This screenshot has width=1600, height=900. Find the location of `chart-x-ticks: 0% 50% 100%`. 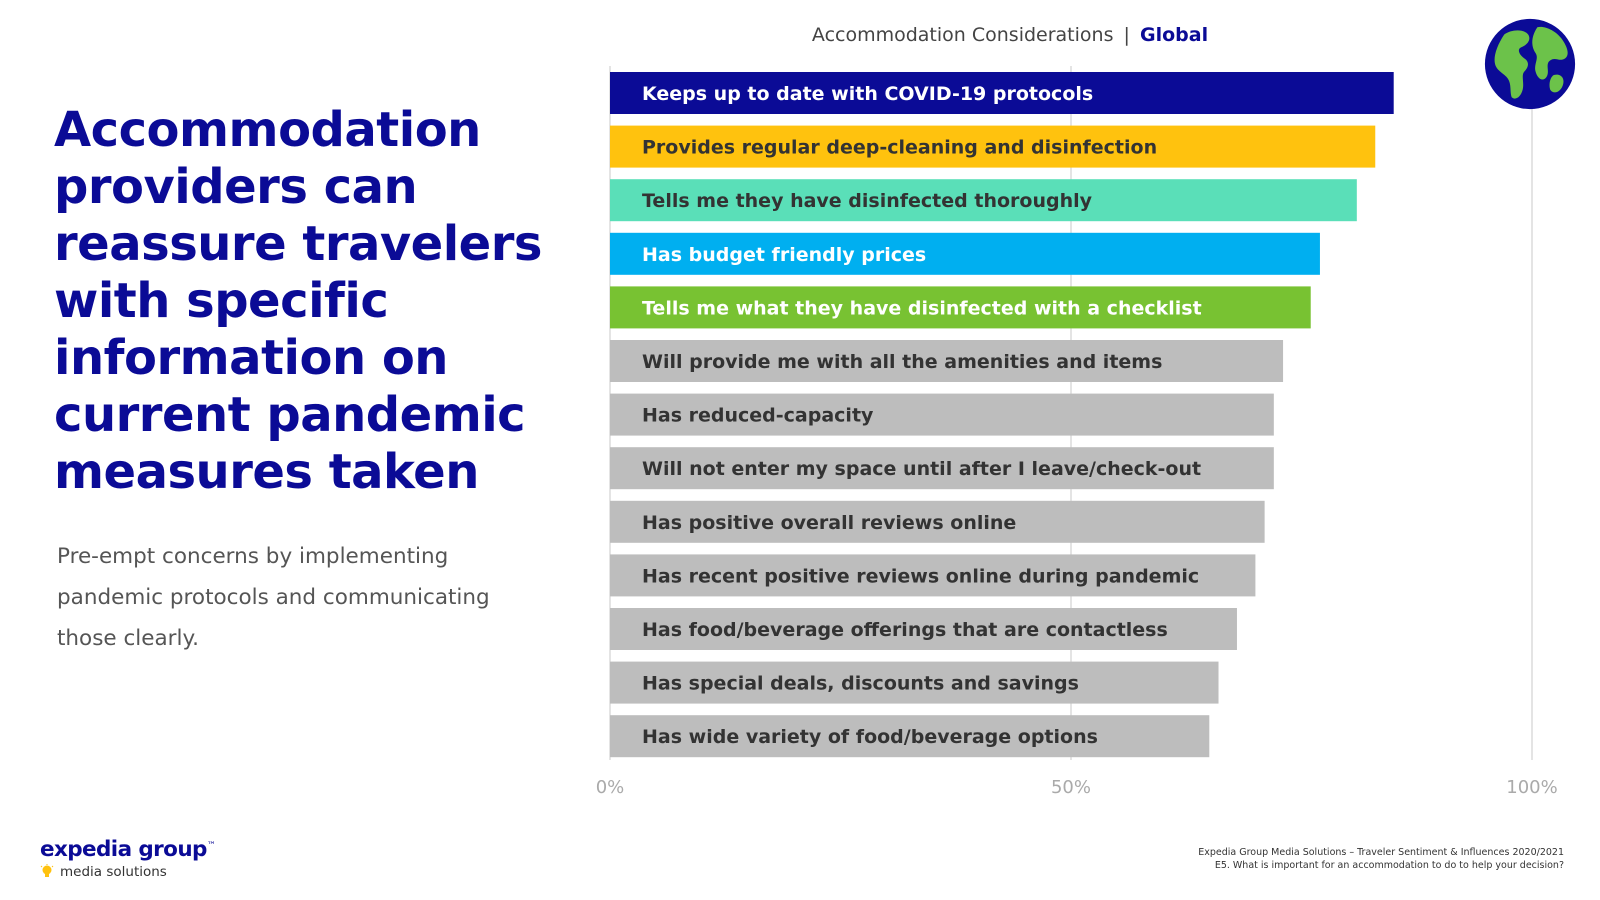

chart-x-ticks: 0% 50% 100% is located at coordinates (1077, 787).